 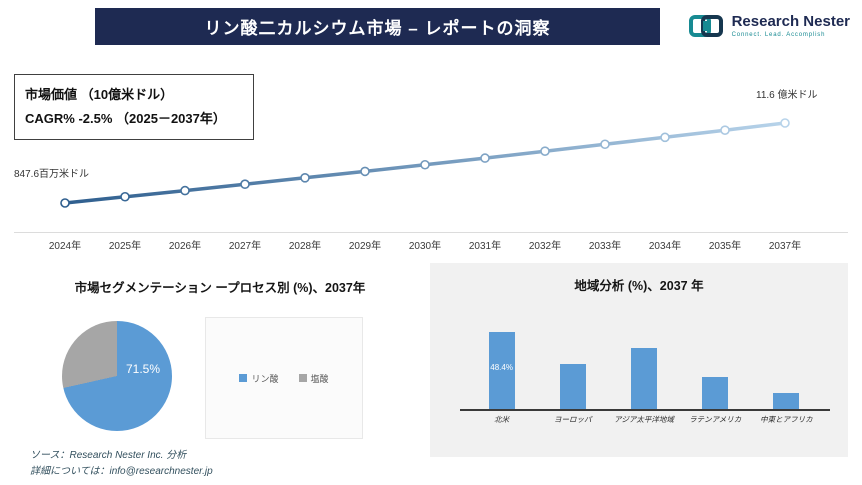 I want to click on pie-chart, so click(x=117, y=376).